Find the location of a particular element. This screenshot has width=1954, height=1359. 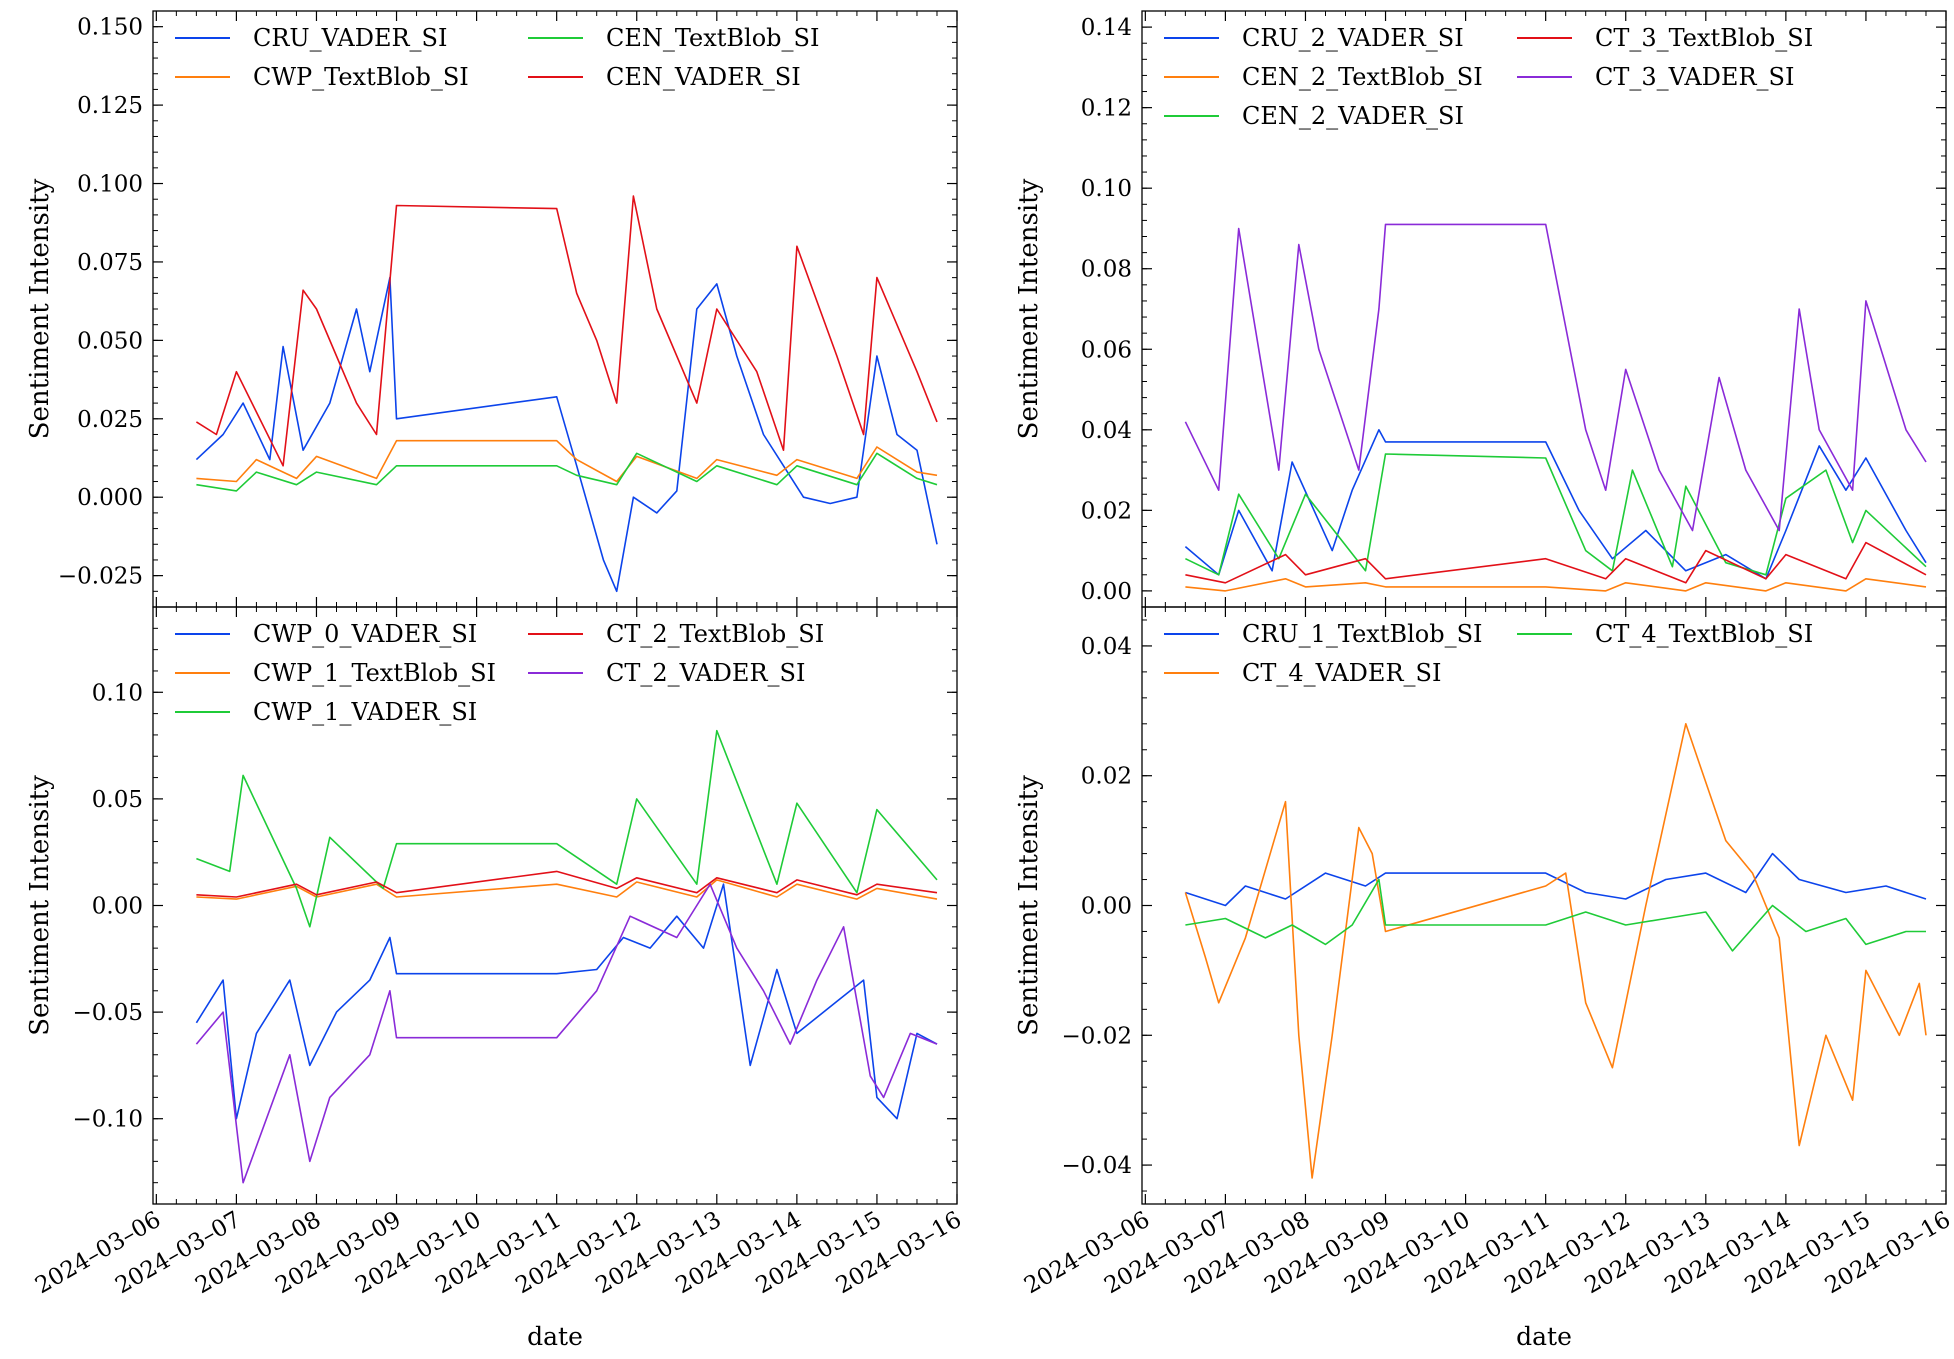

legend-label: CT_4_TextBlob_SI is located at coordinates (1704, 634).